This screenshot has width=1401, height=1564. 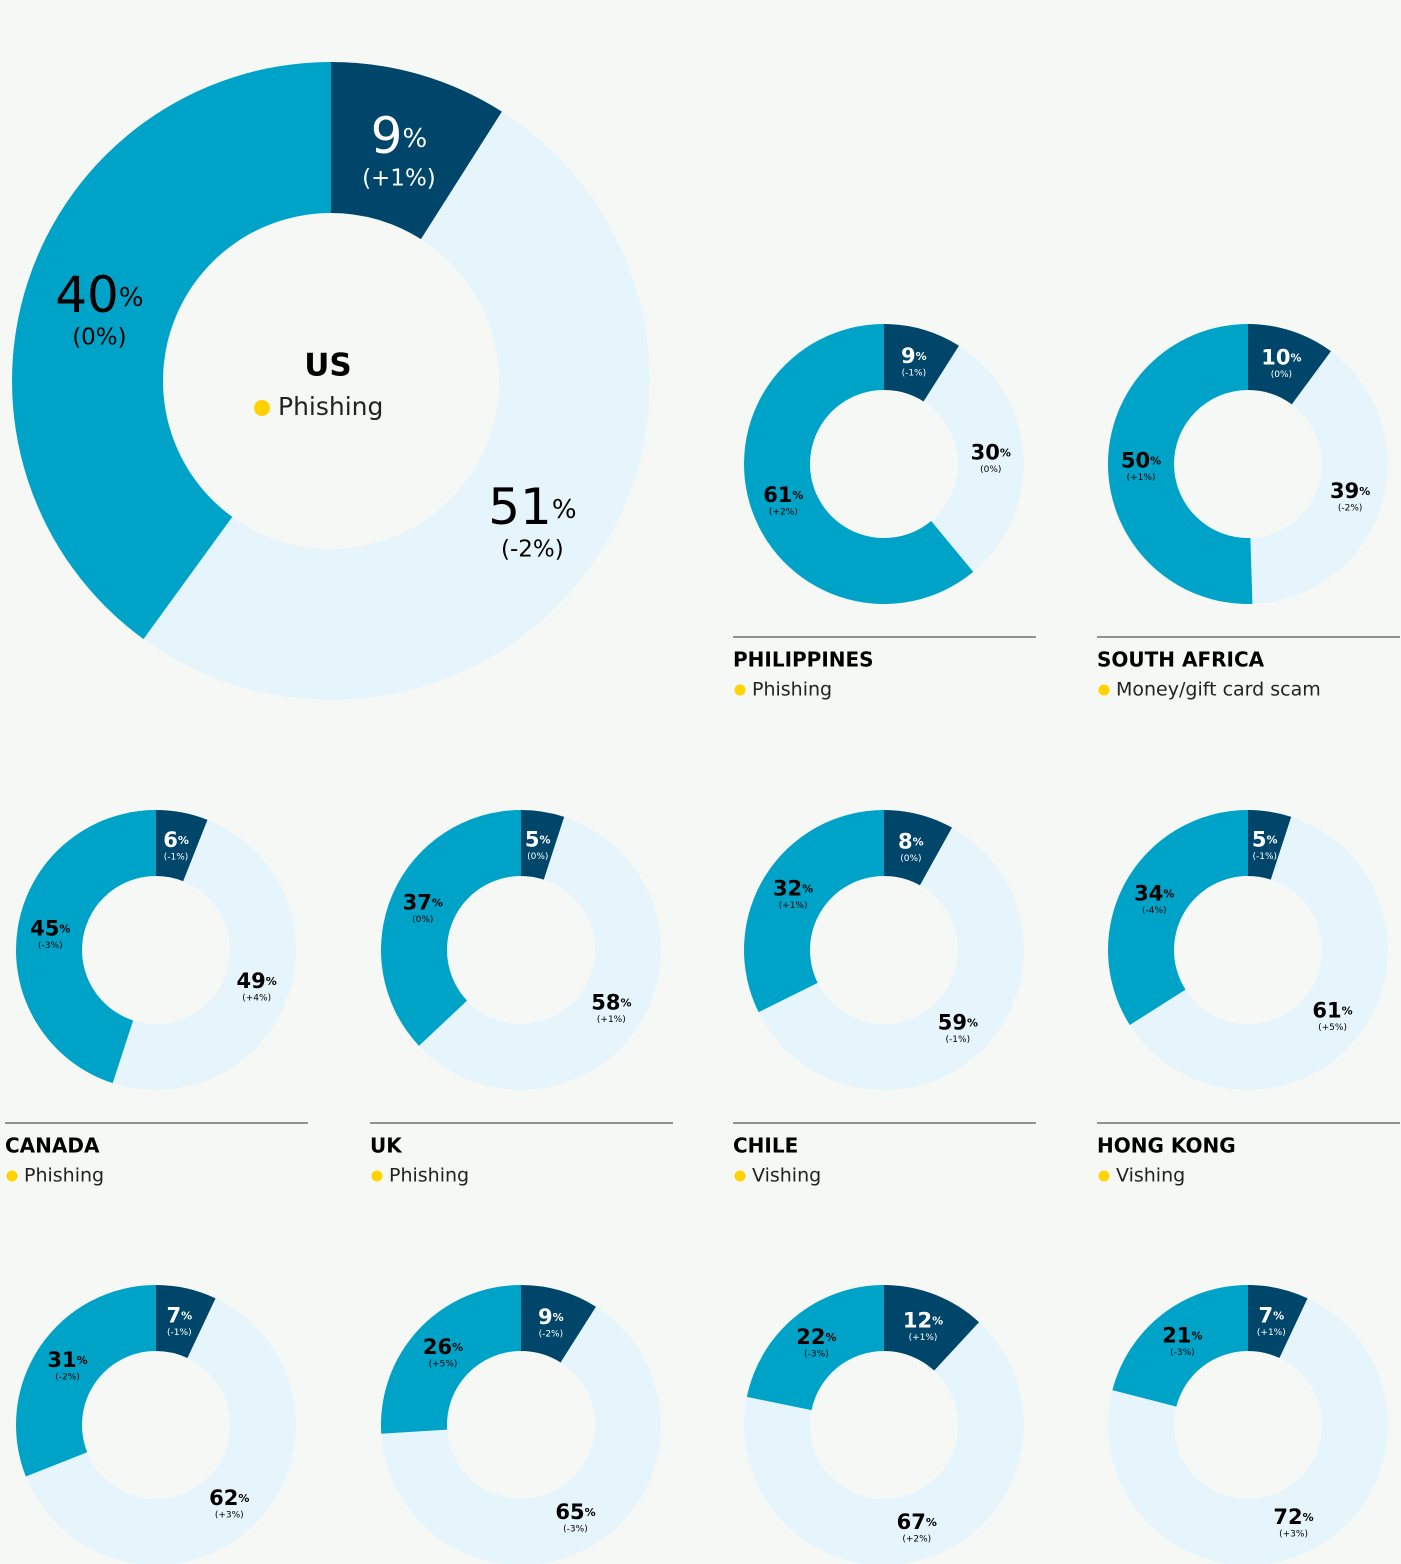 I want to click on value-label: 58%, so click(x=611, y=1002).